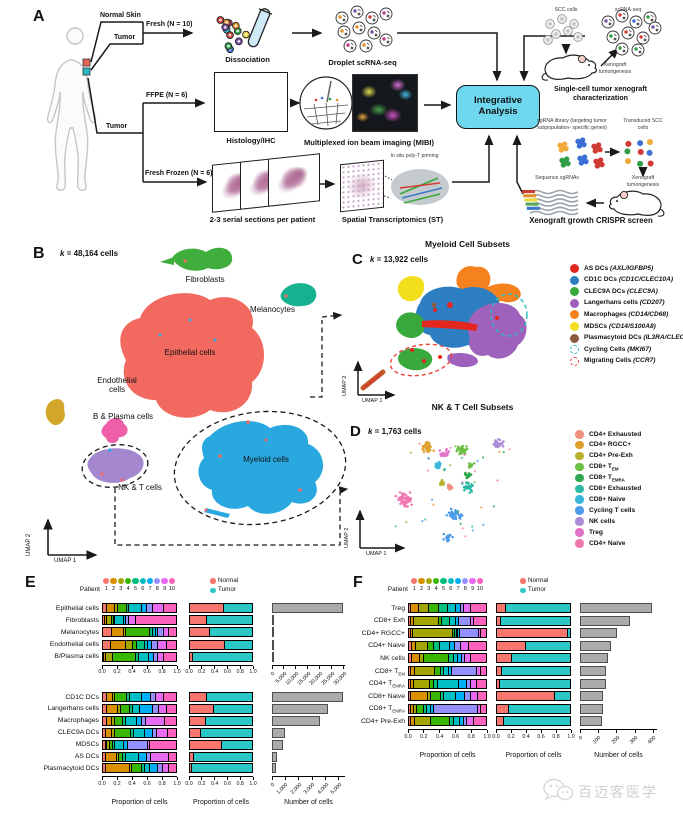 Image resolution: width=683 pixels, height=821 pixels. I want to click on b-plasma-cluster, so click(114, 431).